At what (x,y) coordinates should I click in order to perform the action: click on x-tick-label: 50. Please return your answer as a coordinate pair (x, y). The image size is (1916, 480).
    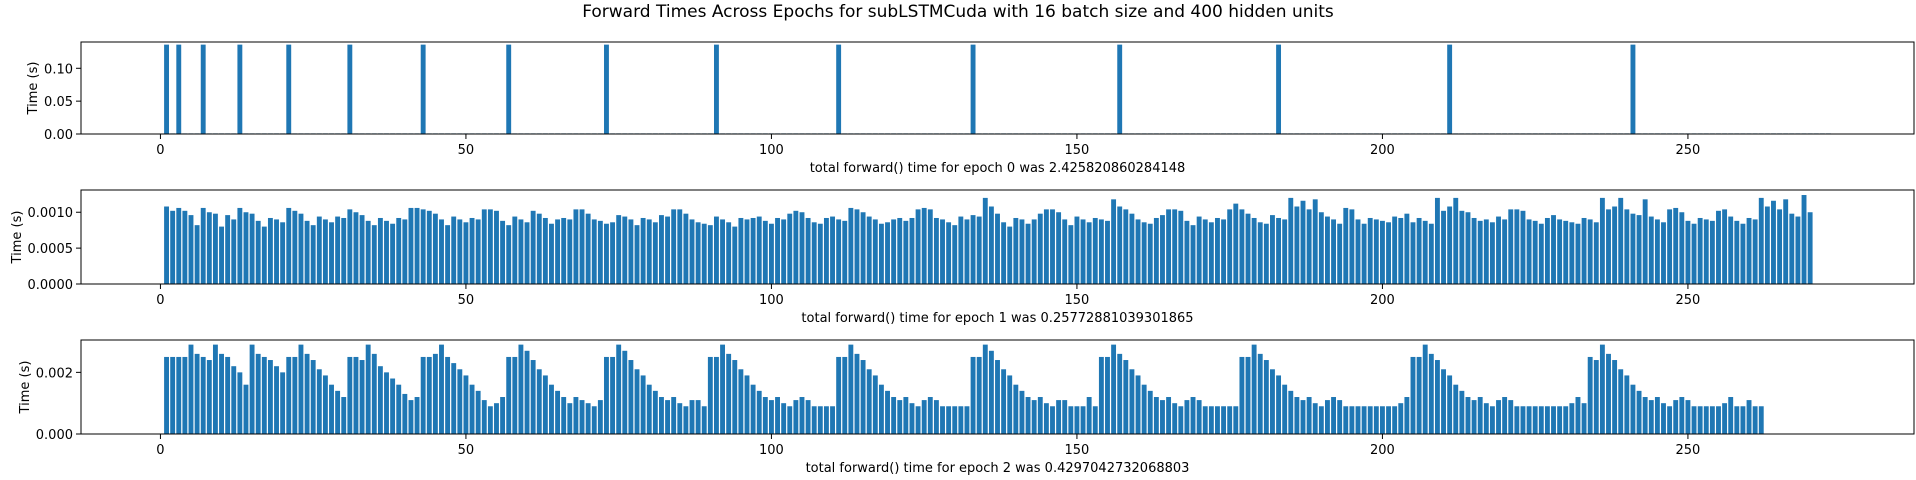
    Looking at the image, I should click on (466, 300).